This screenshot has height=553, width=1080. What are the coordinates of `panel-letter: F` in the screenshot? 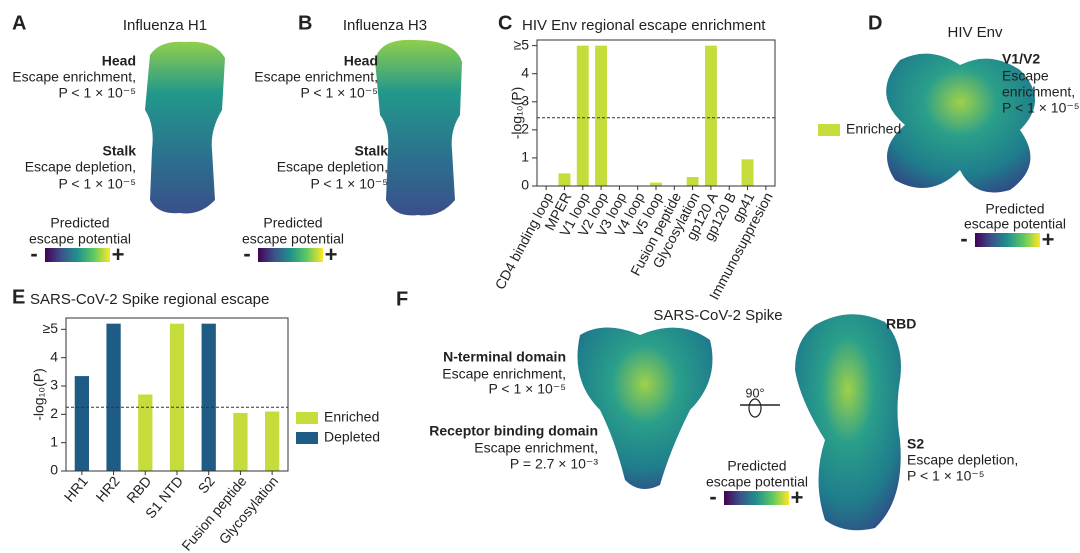 It's located at (402, 299).